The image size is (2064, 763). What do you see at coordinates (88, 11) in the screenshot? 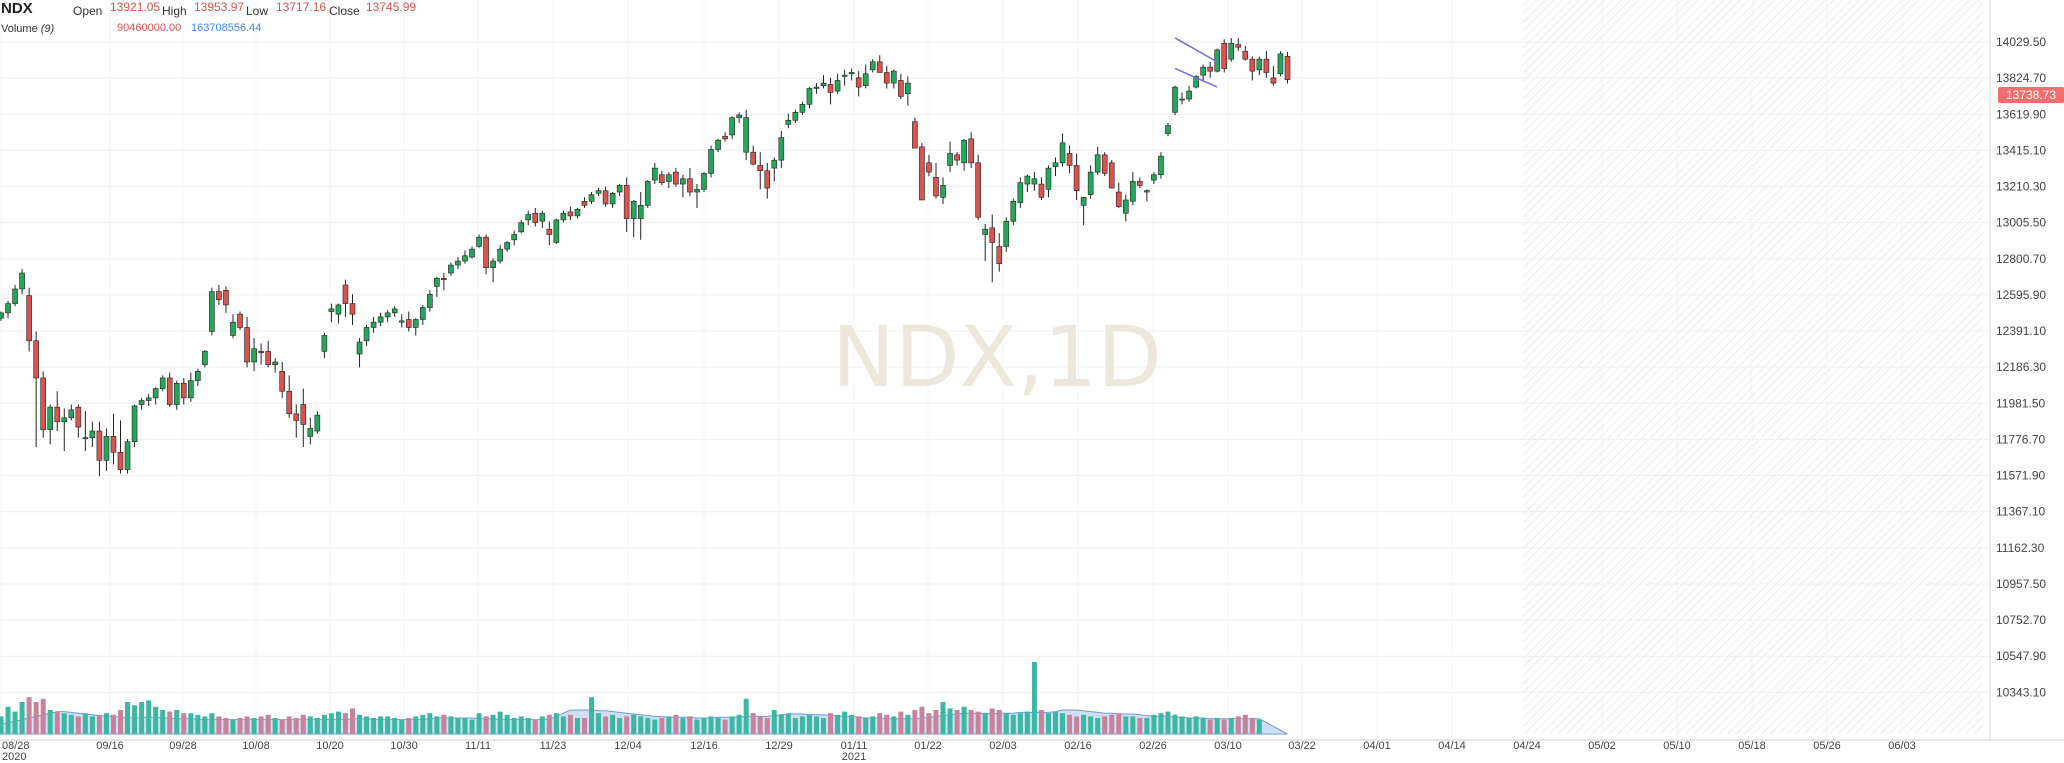
I see `open-label: Open` at bounding box center [88, 11].